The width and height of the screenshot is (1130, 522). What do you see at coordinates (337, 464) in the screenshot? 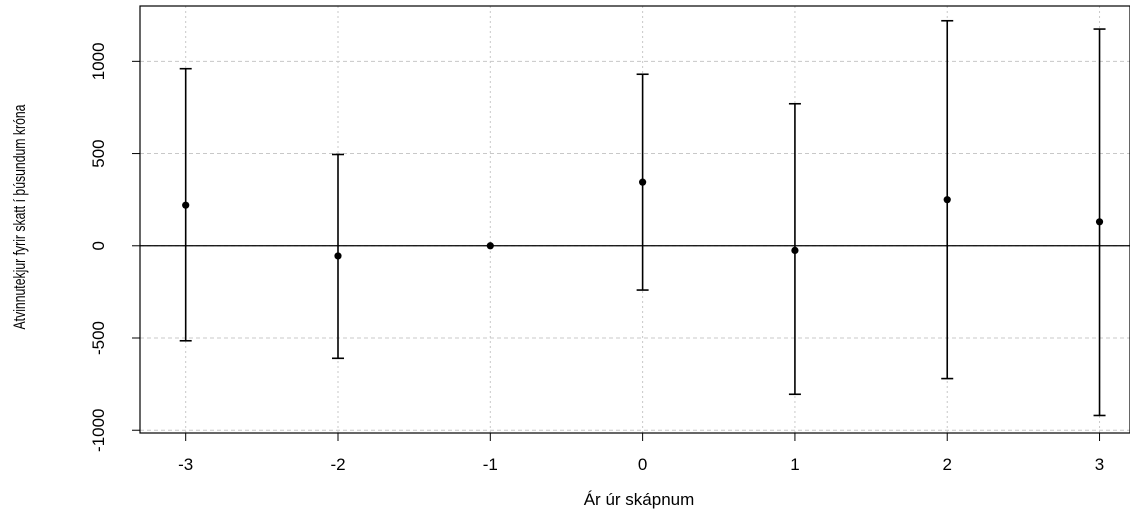
I see `x-tick-label: -2` at bounding box center [337, 464].